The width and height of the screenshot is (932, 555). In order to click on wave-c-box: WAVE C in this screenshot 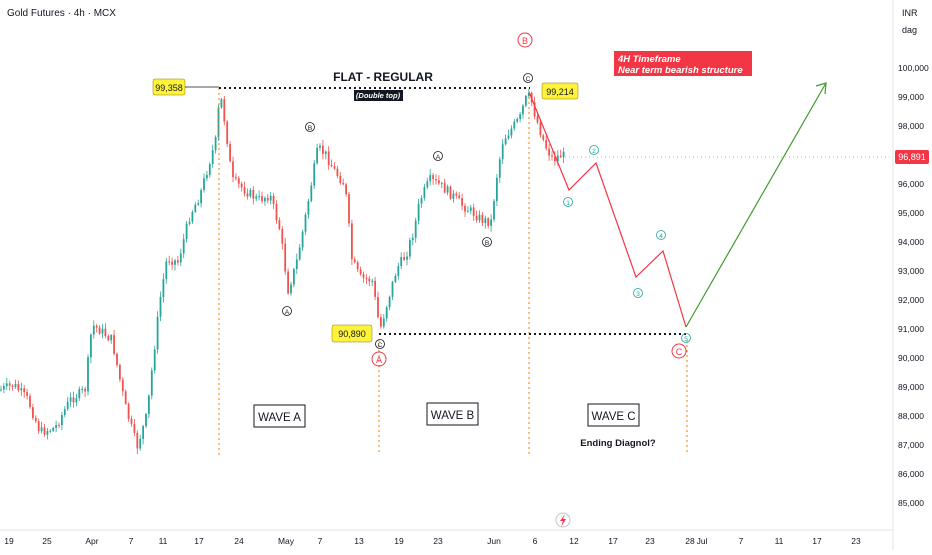, I will do `click(613, 415)`.